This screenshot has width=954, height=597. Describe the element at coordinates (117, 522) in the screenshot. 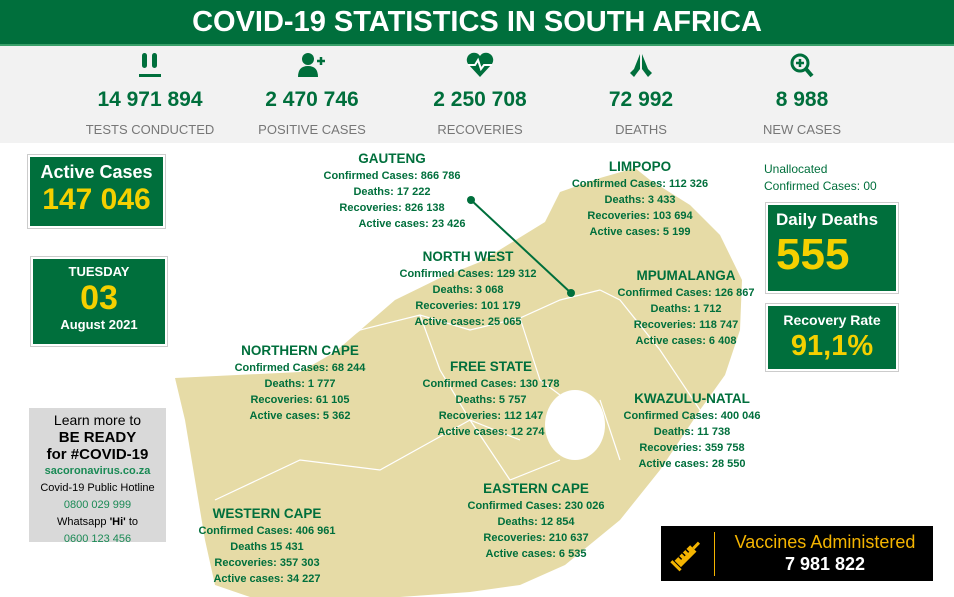

I see `info-text: 'Hi'` at that location.